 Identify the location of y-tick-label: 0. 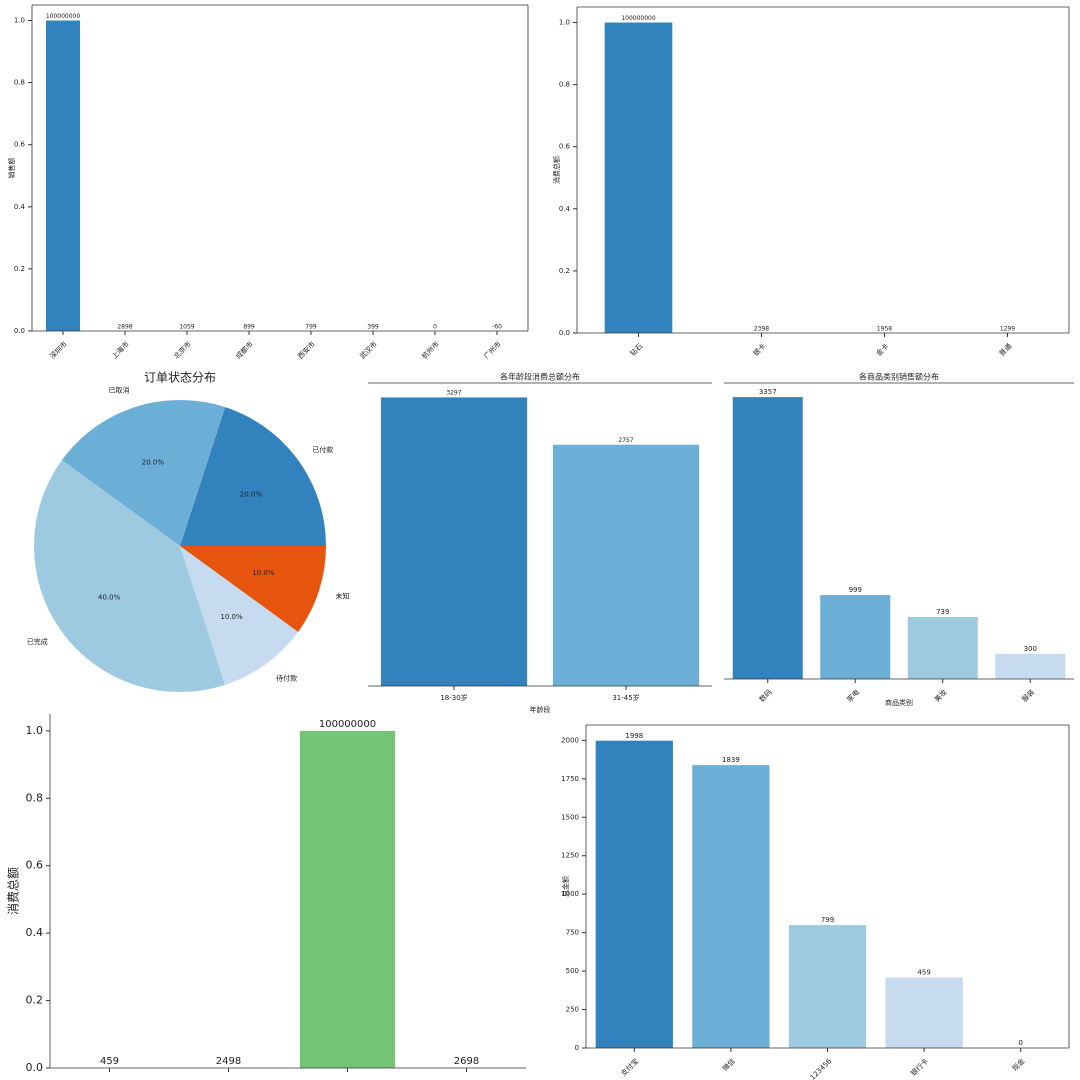
(577, 1048).